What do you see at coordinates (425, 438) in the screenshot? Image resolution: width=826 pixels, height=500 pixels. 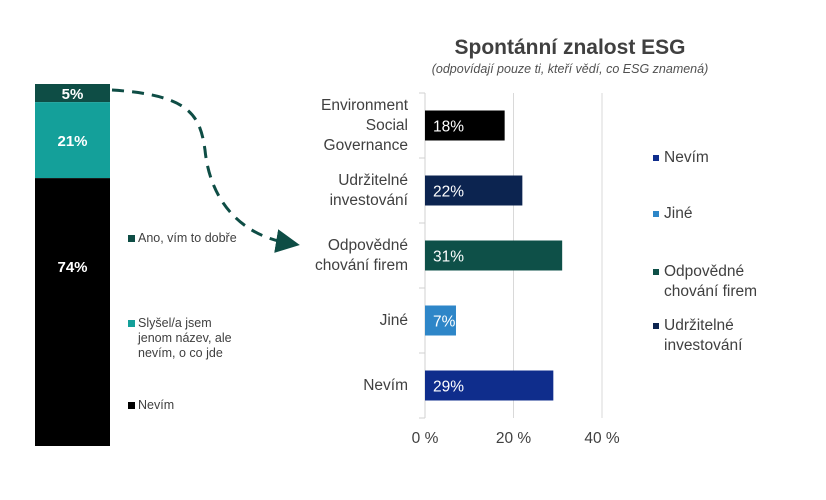 I see `x-tick-label: 0 %` at bounding box center [425, 438].